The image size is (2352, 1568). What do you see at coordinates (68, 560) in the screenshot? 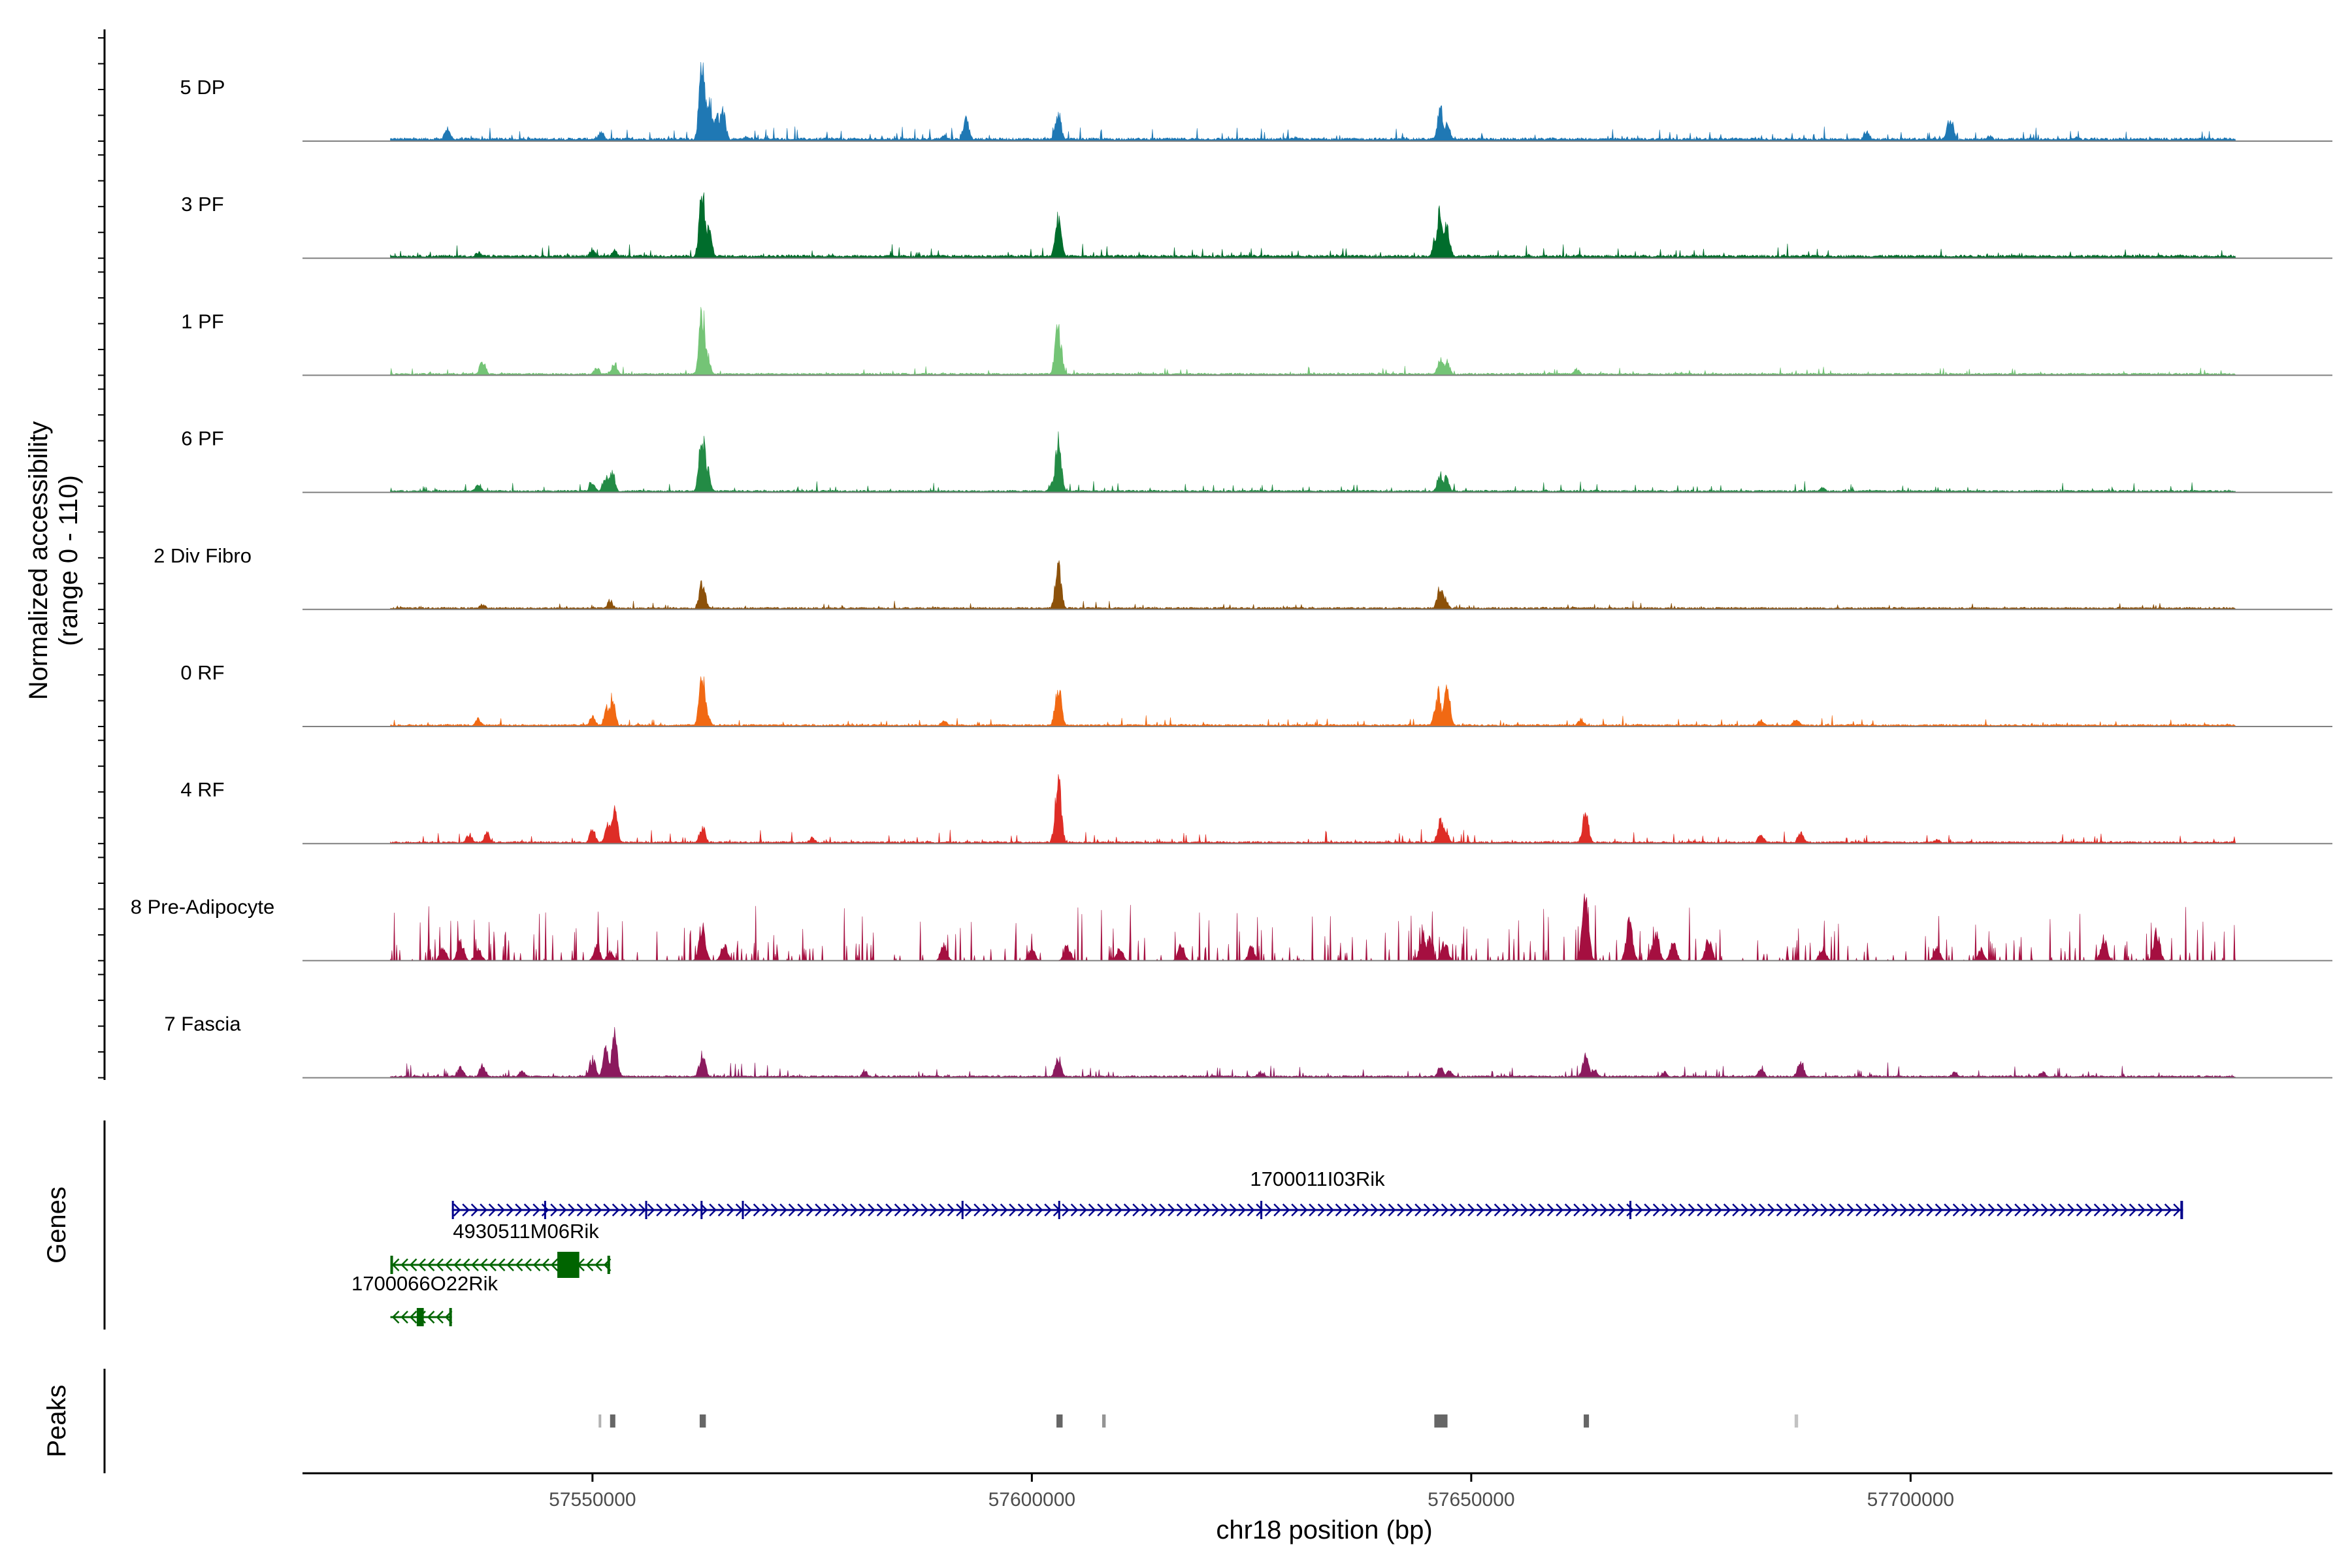
I see `y-axis-title-line2: (range 0 - 110)` at bounding box center [68, 560].